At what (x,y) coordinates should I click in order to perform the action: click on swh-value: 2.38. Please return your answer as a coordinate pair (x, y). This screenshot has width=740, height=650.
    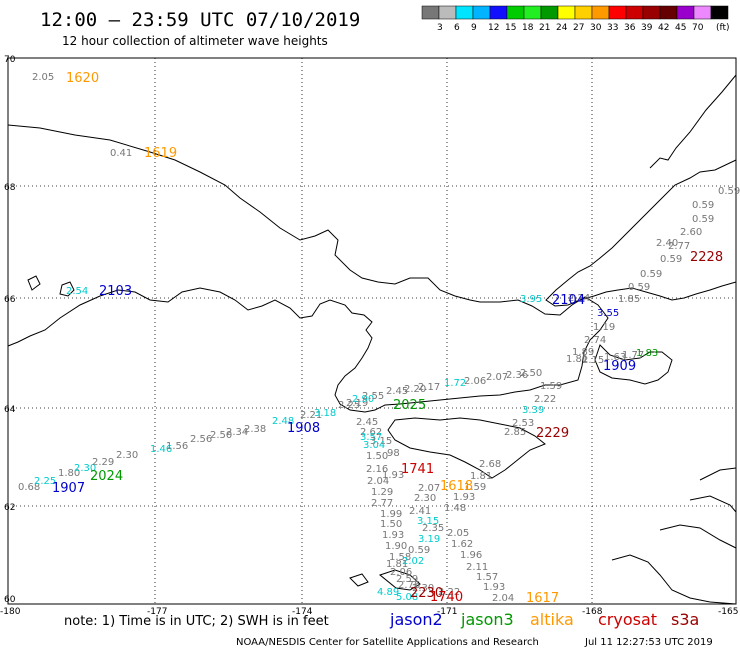
    Looking at the image, I should click on (255, 429).